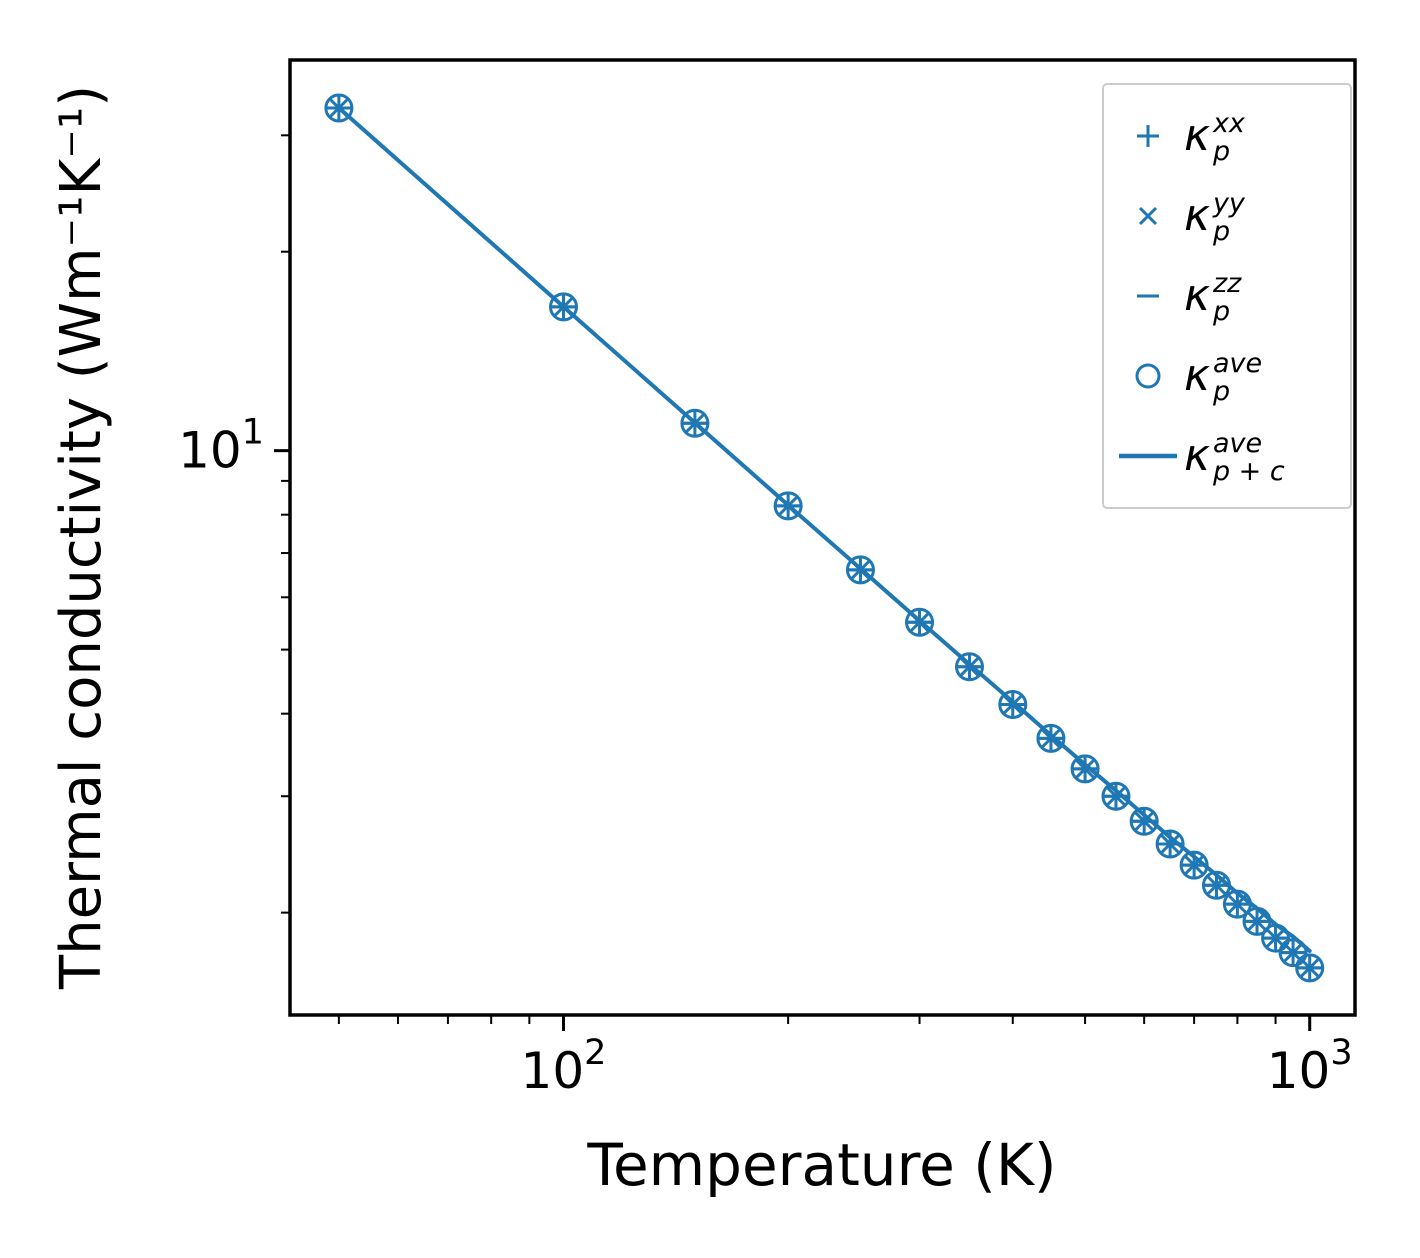 The width and height of the screenshot is (1420, 1258). Describe the element at coordinates (221, 446) in the screenshot. I see `y-tick-label: 101` at that location.